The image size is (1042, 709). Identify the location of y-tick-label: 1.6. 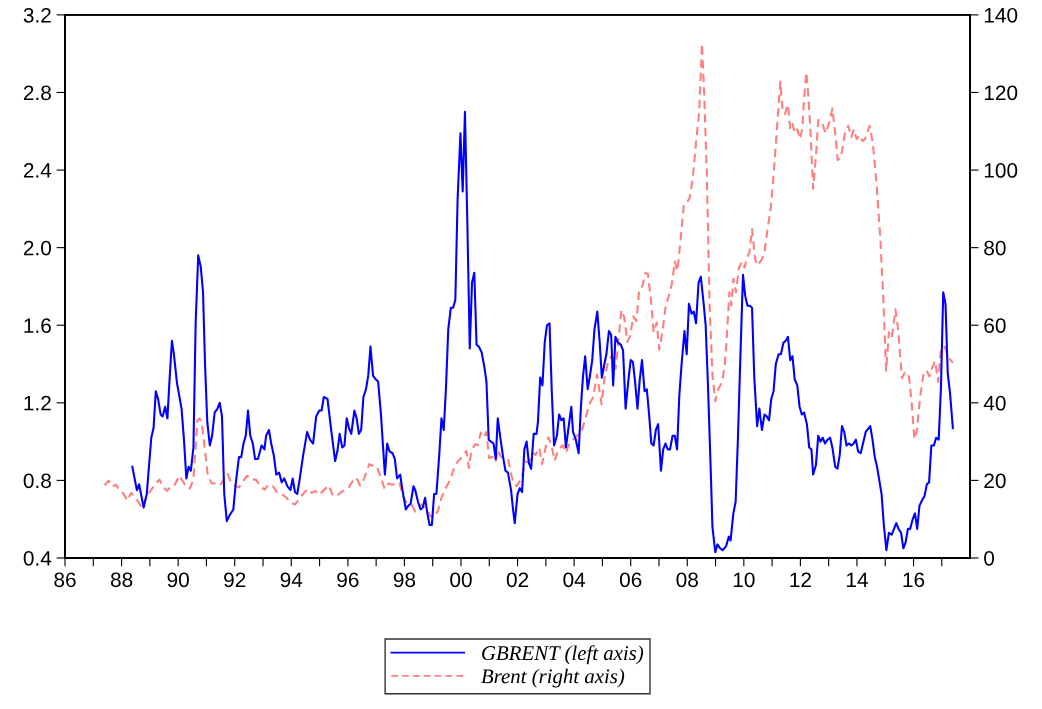
(37, 325).